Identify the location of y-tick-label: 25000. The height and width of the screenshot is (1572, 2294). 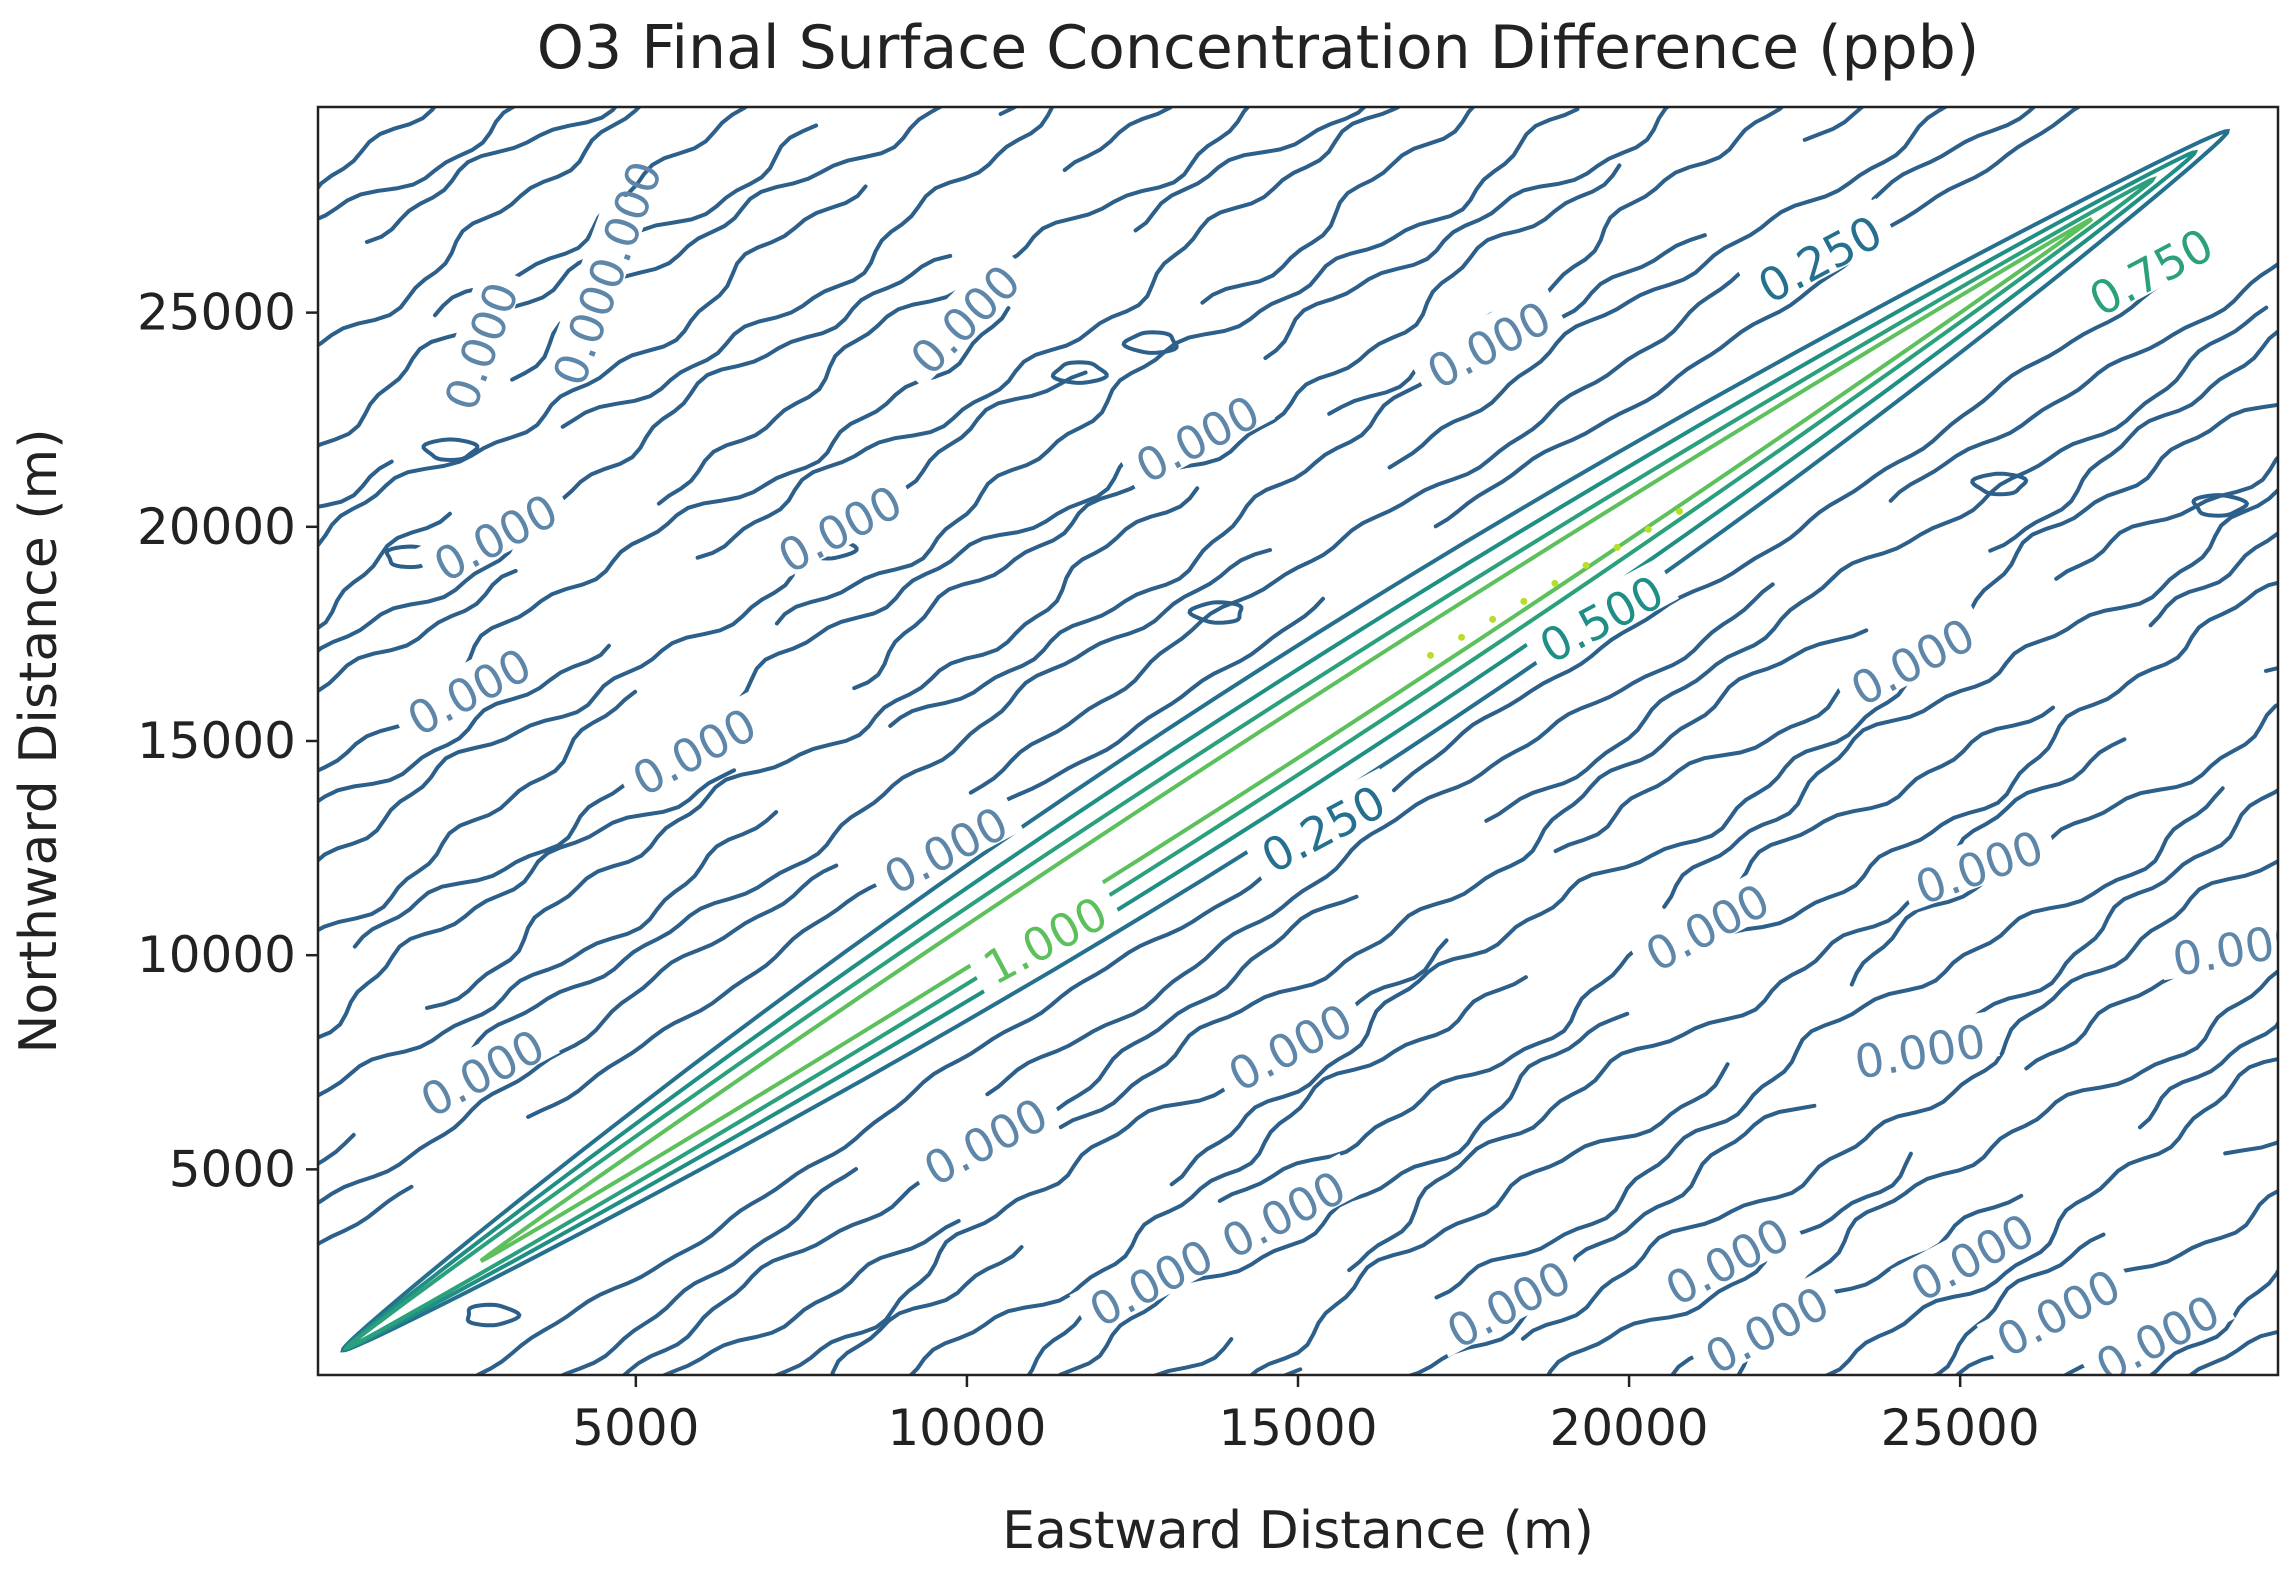
(216, 313).